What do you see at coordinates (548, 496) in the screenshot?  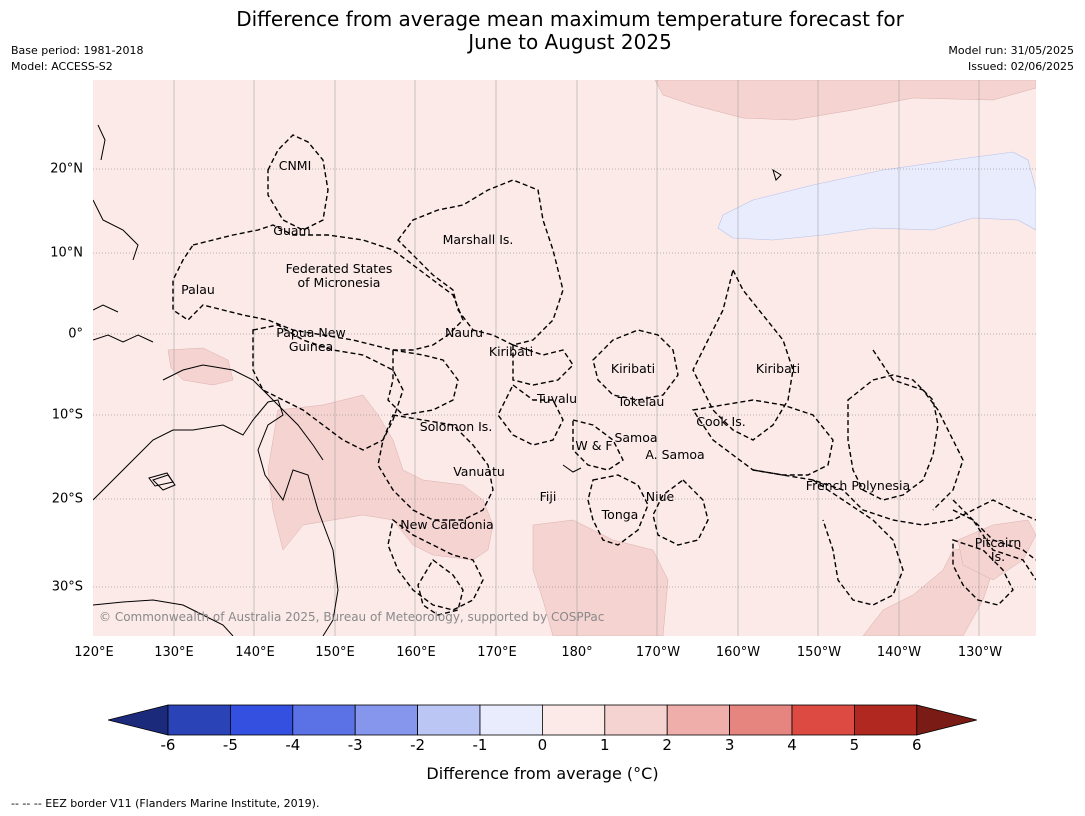 I see `label-fiji: Fiji` at bounding box center [548, 496].